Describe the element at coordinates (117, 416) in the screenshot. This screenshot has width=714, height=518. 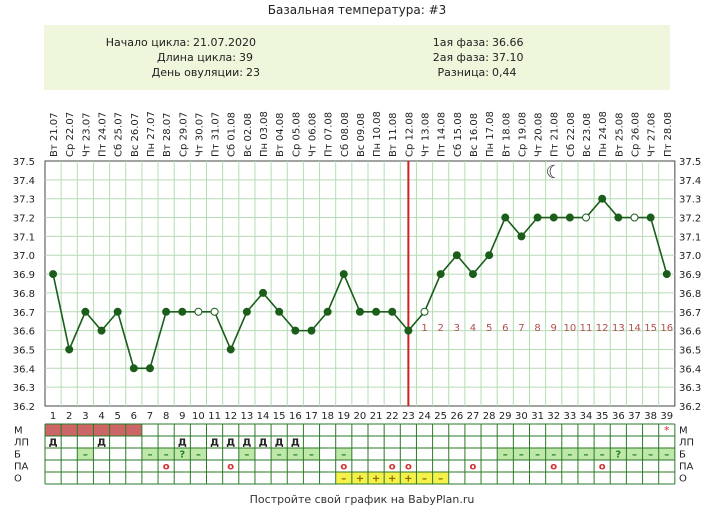
I see `day-number: 5` at that location.